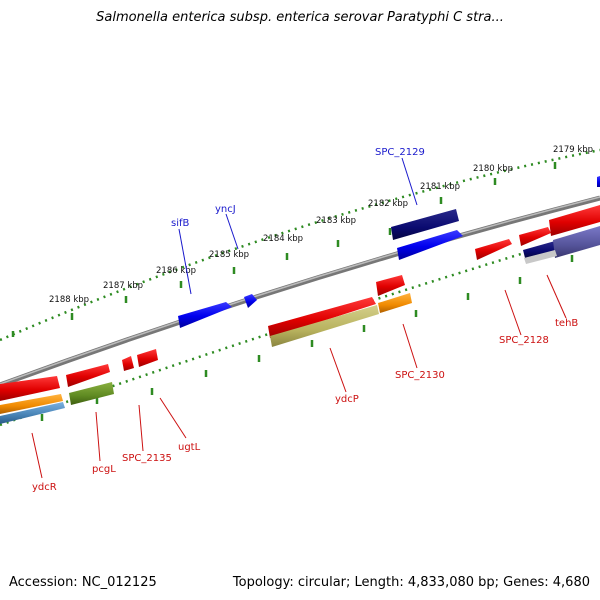 The image size is (600, 600). What do you see at coordinates (410, 346) in the screenshot?
I see `leader-spc2130` at bounding box center [410, 346].